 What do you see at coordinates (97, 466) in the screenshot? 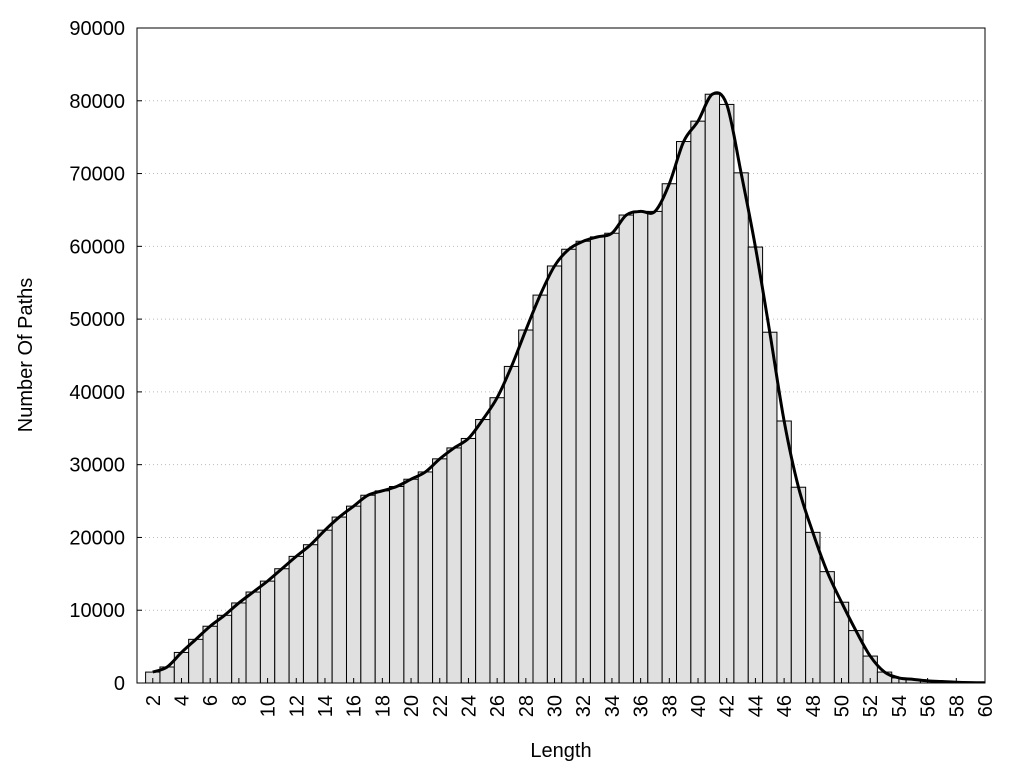
I see `y-tick-label: 30000` at bounding box center [97, 466].